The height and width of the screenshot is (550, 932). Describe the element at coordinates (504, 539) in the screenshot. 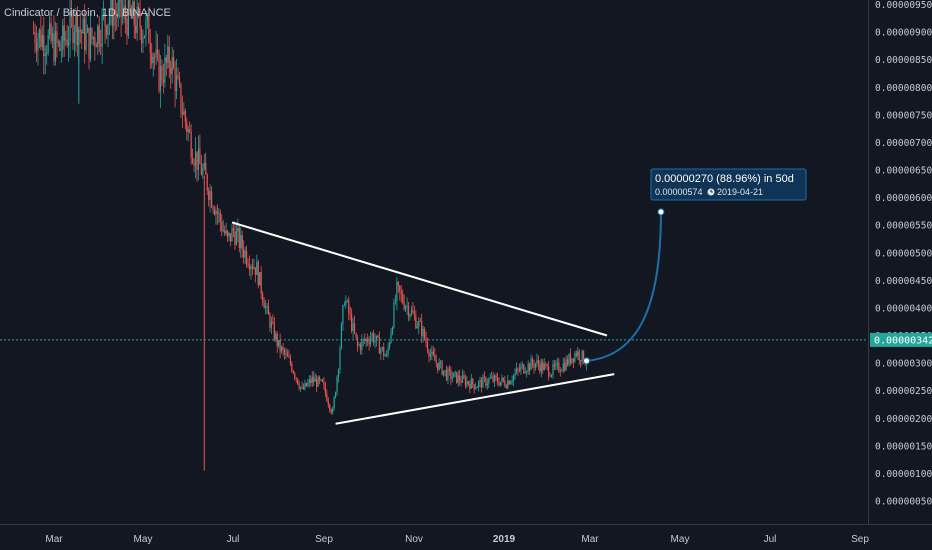

I see `time-tick-label: 2019` at that location.